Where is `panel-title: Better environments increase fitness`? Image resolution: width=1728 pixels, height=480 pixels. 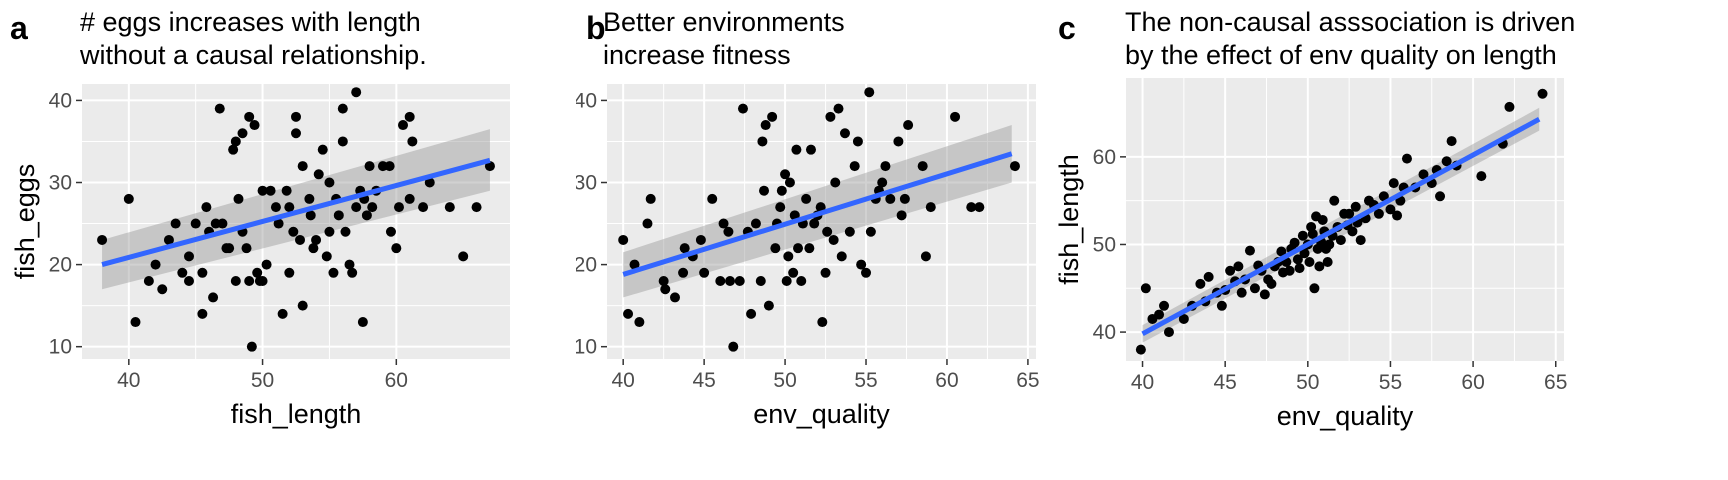 panel-title: Better environments increase fitness is located at coordinates (724, 39).